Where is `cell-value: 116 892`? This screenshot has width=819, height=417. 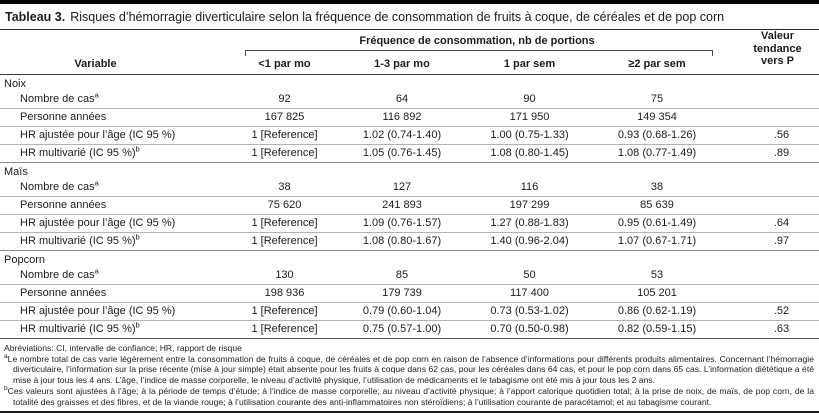
cell-value: 116 892 is located at coordinates (402, 117).